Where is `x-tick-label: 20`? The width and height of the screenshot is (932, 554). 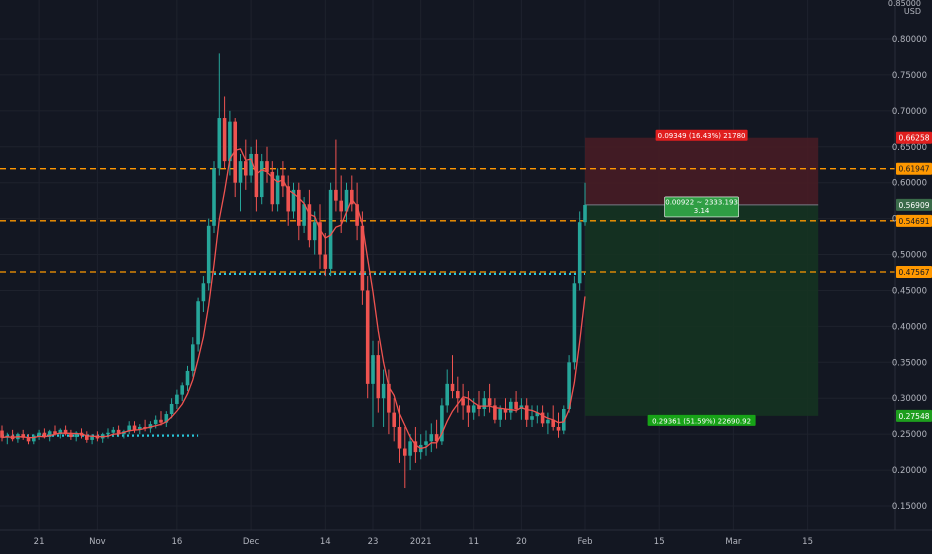 x-tick-label: 20 is located at coordinates (521, 542).